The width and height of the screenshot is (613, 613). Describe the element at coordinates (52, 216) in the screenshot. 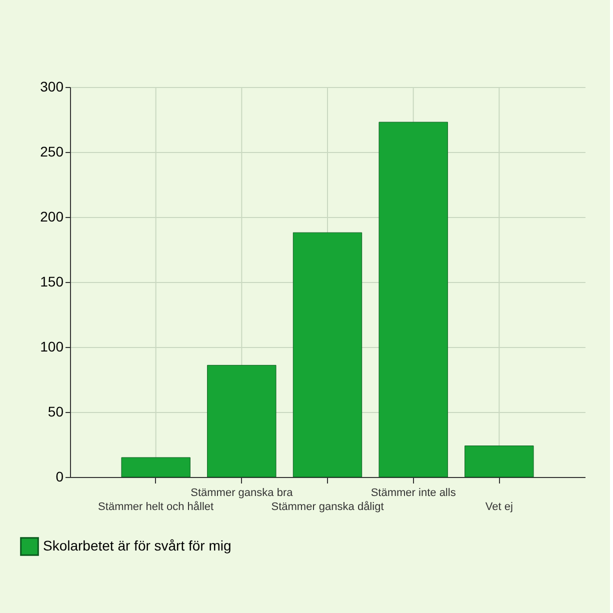

I see `y-tick-label: 200` at that location.